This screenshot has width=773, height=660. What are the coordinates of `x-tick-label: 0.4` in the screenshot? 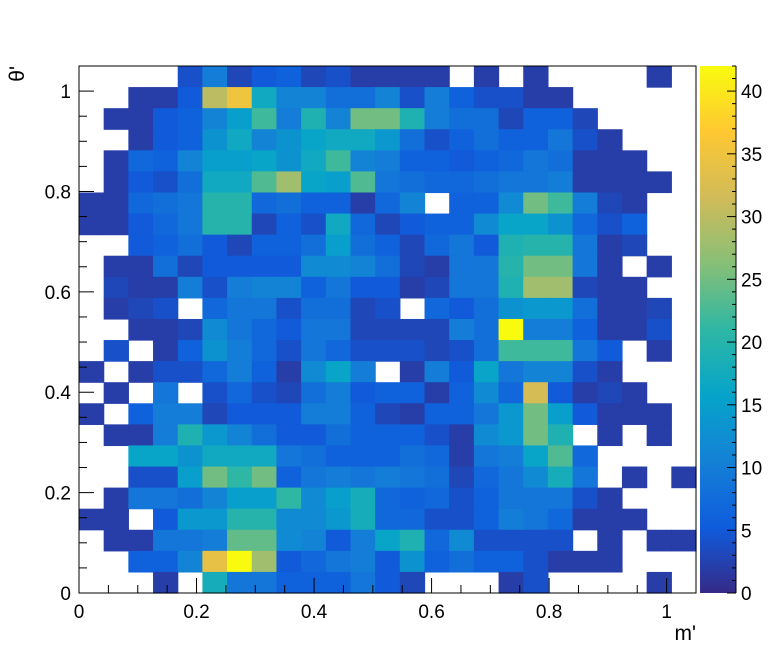 It's located at (314, 612).